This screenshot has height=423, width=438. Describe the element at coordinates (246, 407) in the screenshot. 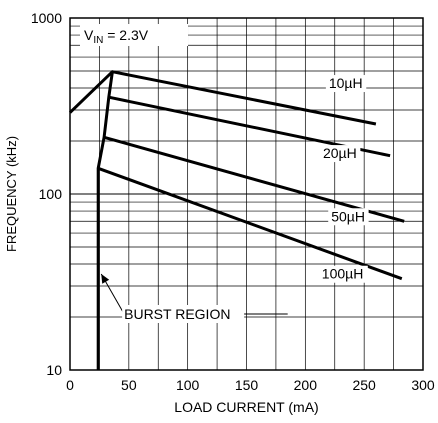

I see `x-axis-label: LOAD CURRENT (mA)` at that location.